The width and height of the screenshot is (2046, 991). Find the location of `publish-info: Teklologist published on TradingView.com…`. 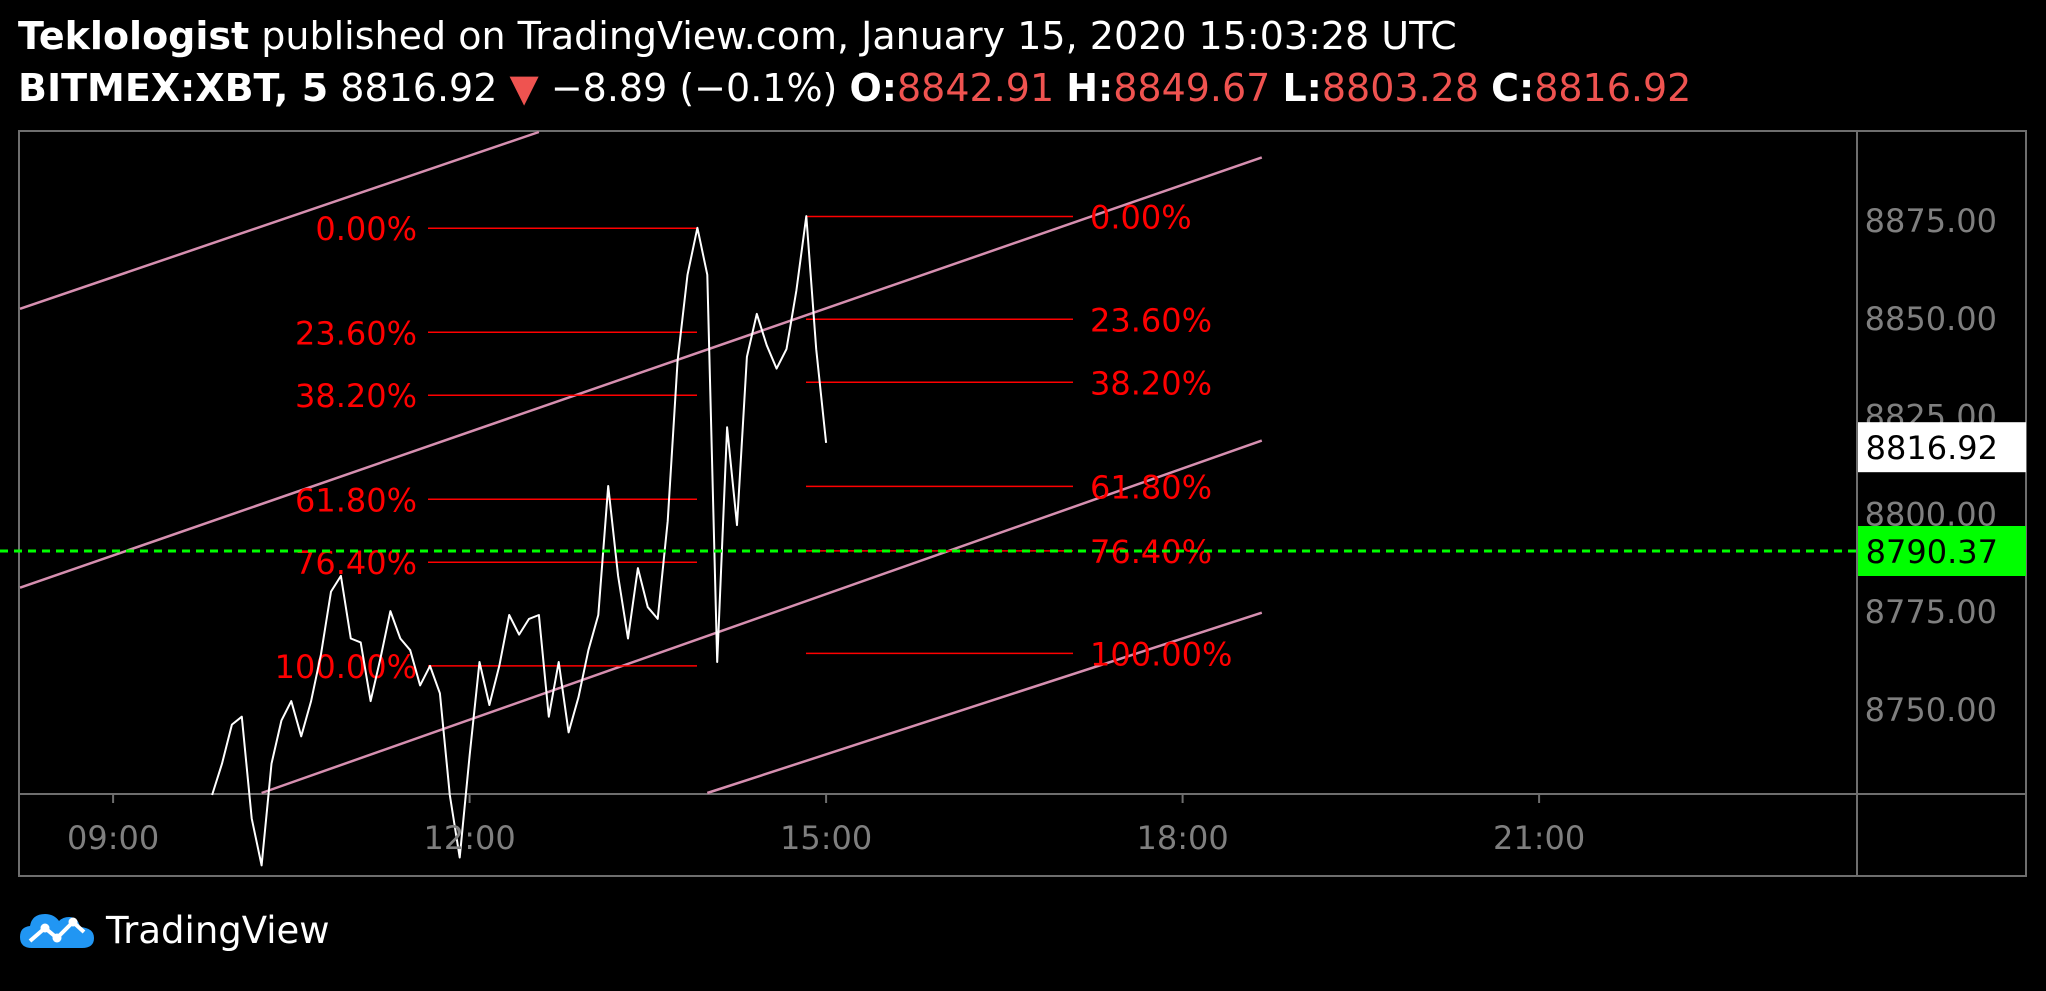

publish-info: Teklologist published on TradingView.com… is located at coordinates (1022, 36).